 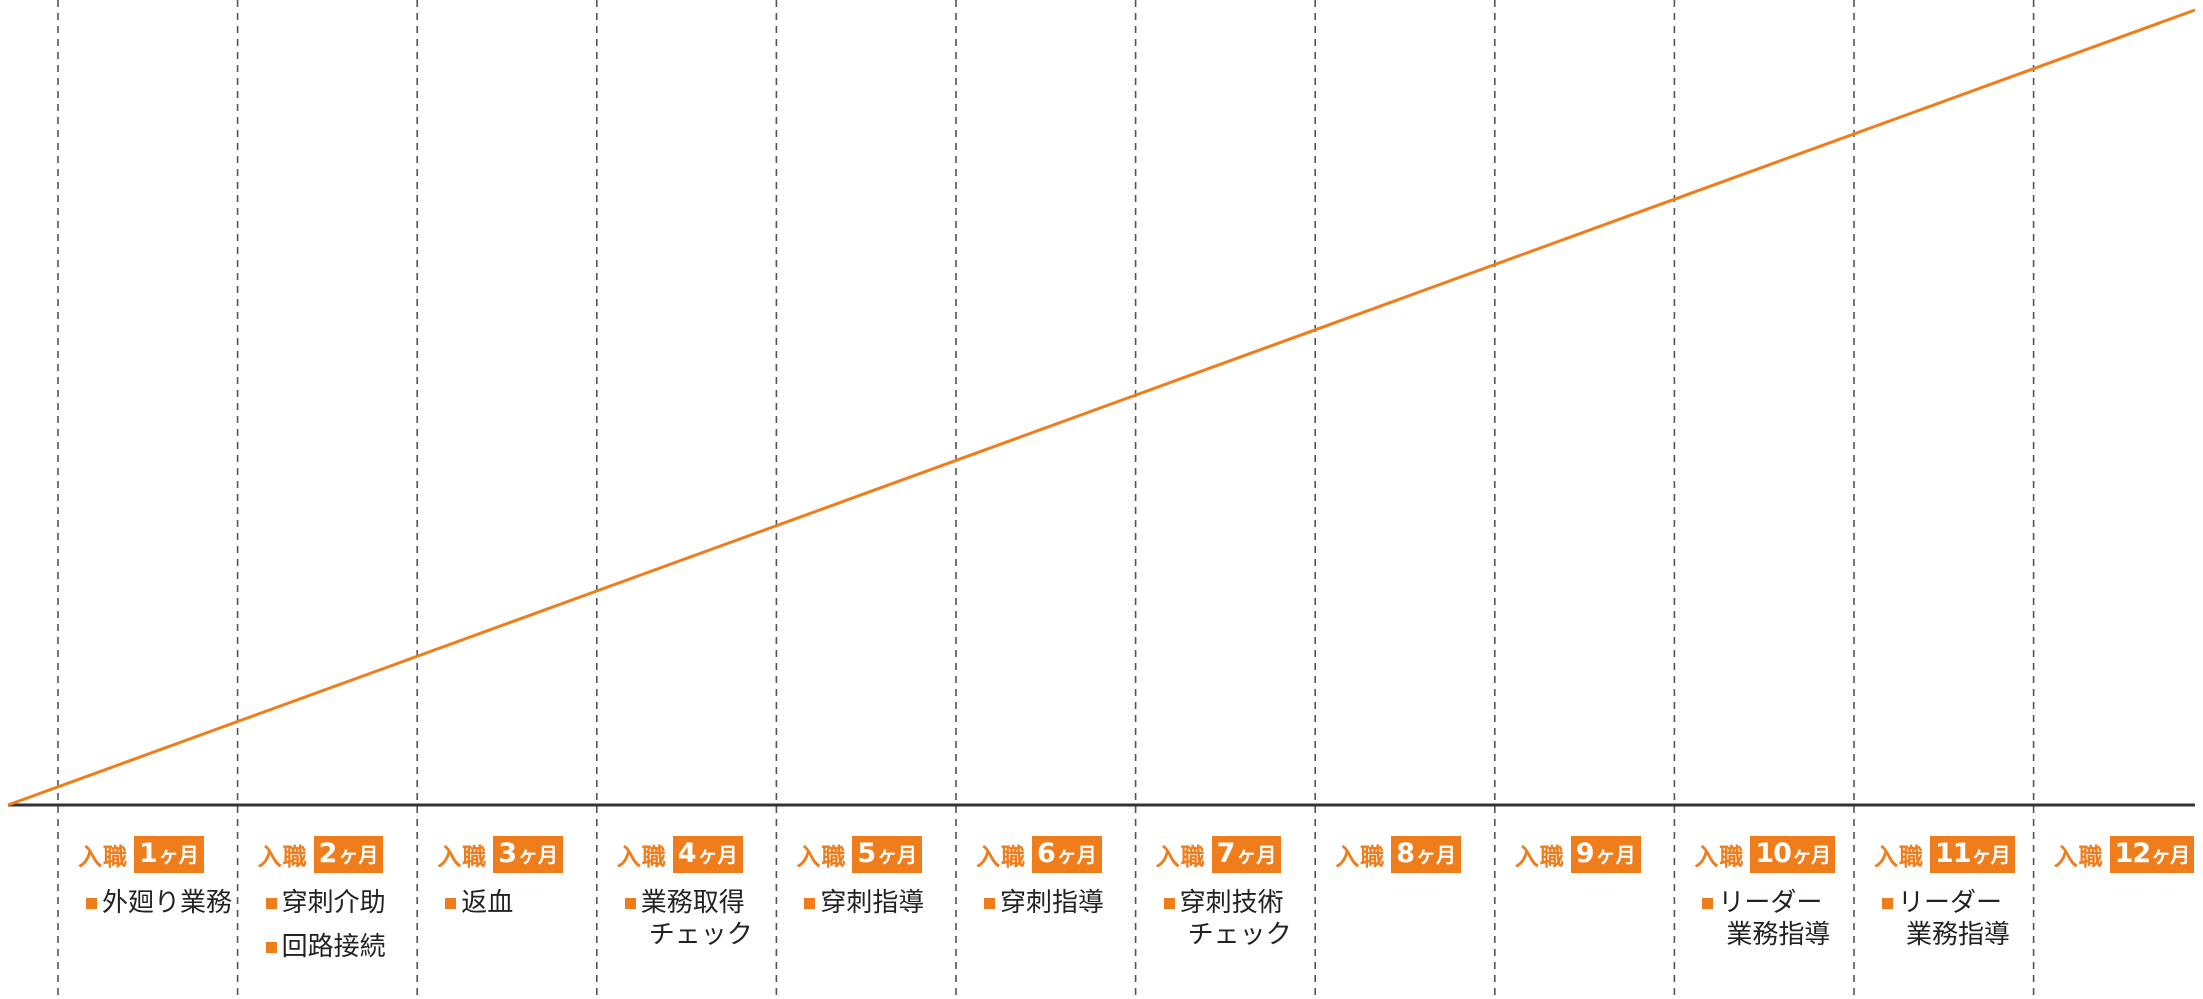 What do you see at coordinates (333, 947) in the screenshot?
I see `task-label: 回路接続` at bounding box center [333, 947].